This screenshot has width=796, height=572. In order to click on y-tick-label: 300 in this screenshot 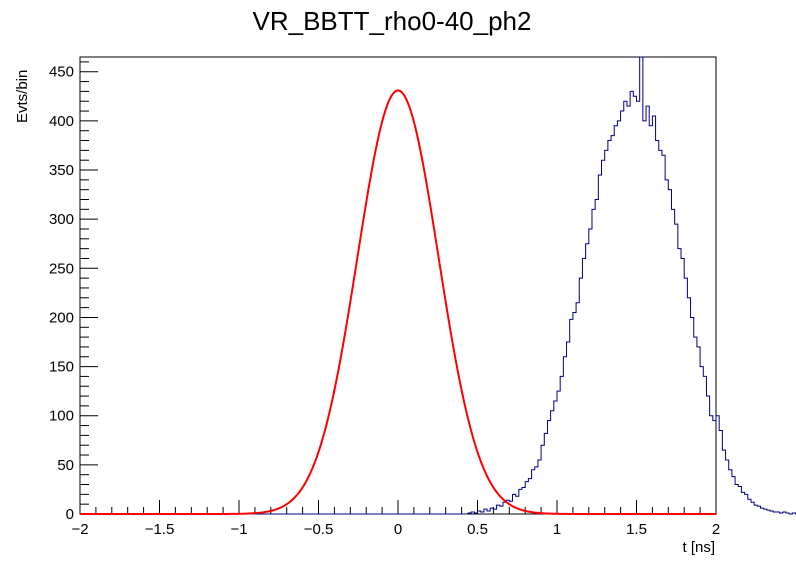, I will do `click(61, 219)`.